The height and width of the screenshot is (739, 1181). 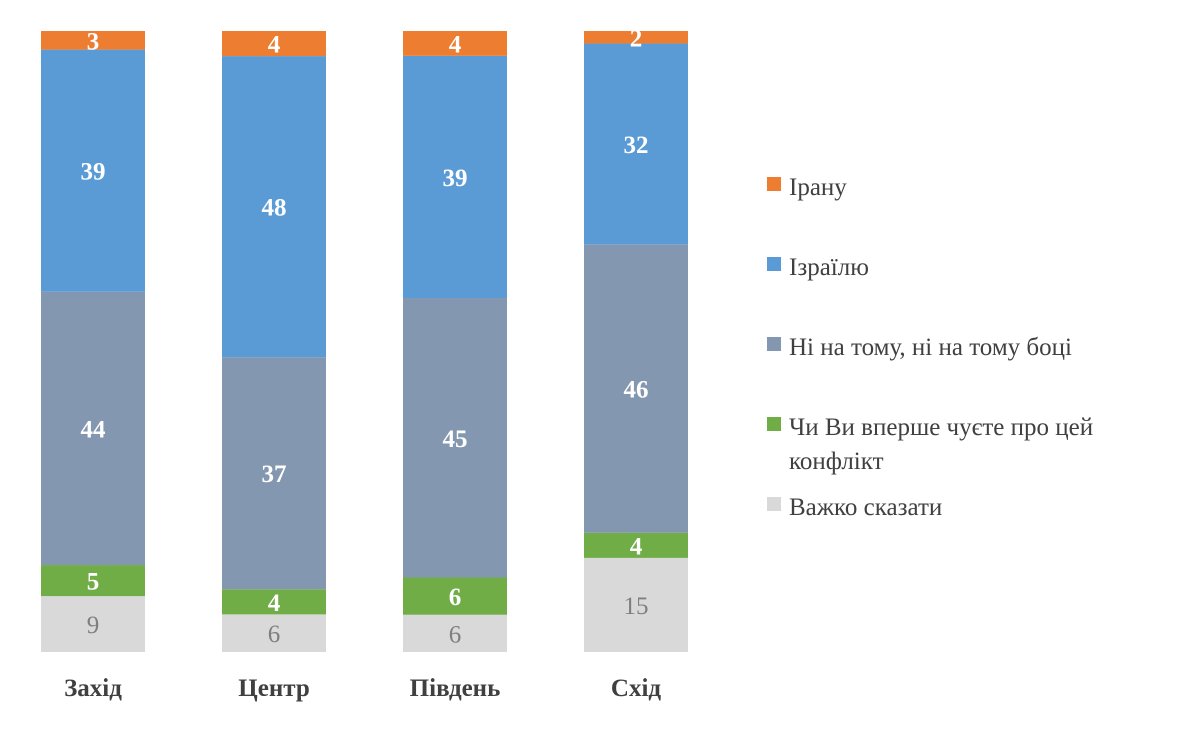 I want to click on data-label-iran-2: 4, so click(x=274, y=45).